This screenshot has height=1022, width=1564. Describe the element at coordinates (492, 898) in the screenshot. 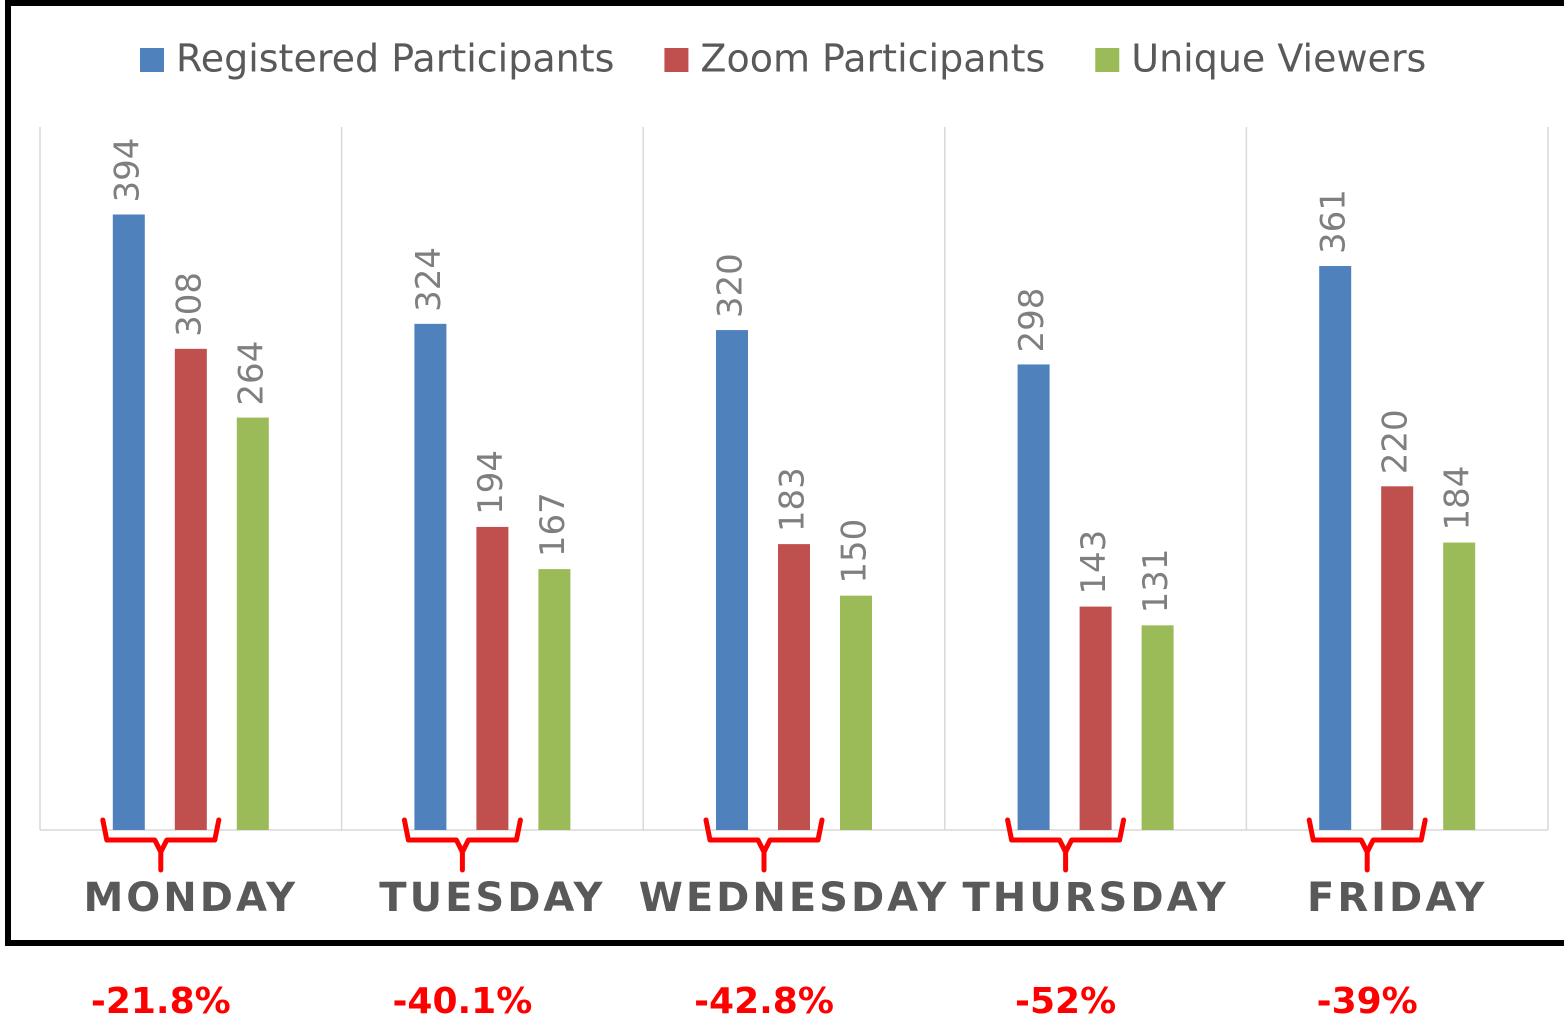

I see `x-tick-label: TUESDAY` at that location.